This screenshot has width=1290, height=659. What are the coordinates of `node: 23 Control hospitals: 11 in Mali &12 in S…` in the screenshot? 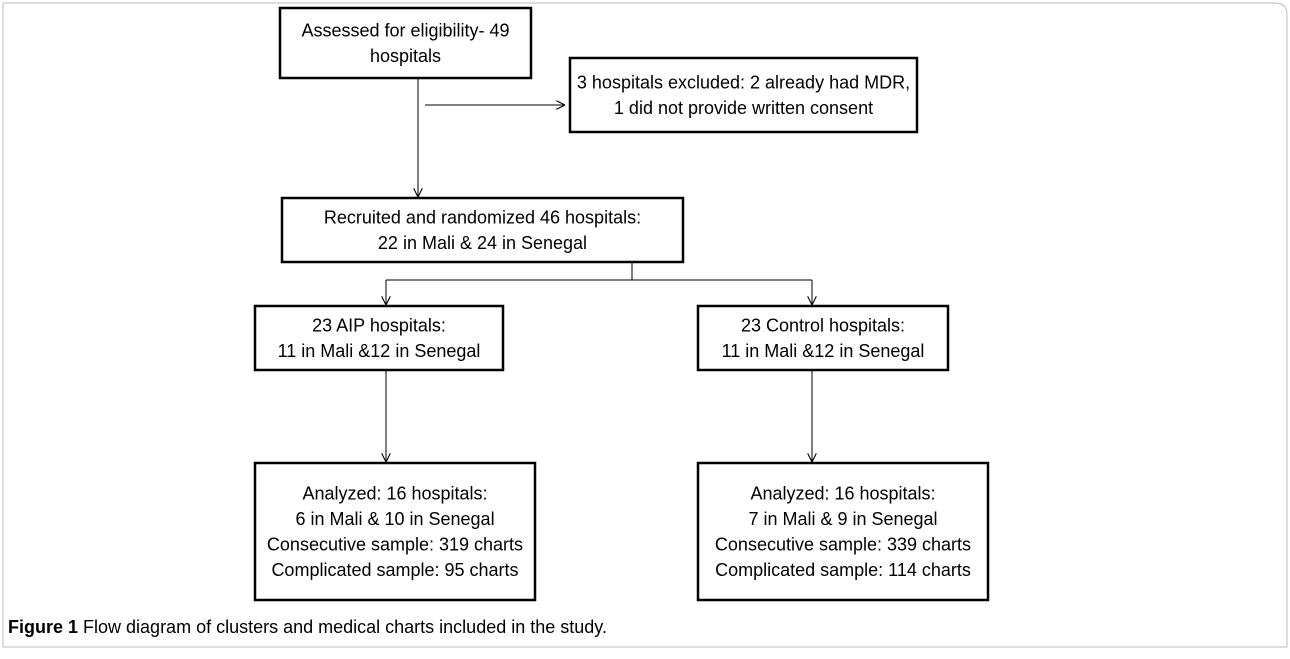 It's located at (823, 338).